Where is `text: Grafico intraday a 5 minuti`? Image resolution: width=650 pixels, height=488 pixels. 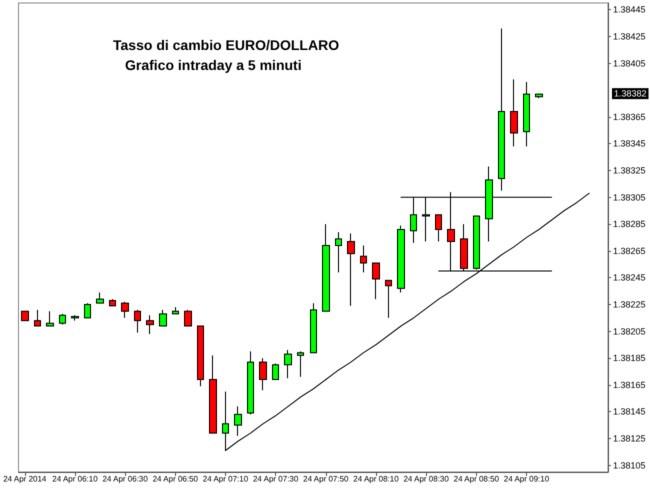
text: Grafico intraday a 5 minuti is located at coordinates (213, 65).